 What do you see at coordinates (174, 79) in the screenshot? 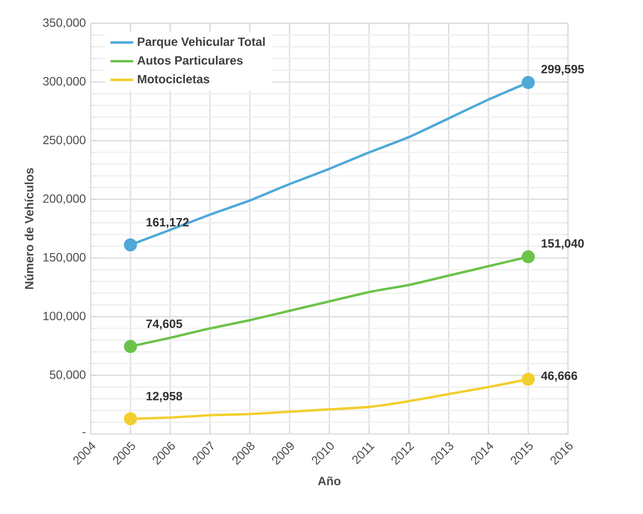
I see `legend-label: Motocicletas` at bounding box center [174, 79].